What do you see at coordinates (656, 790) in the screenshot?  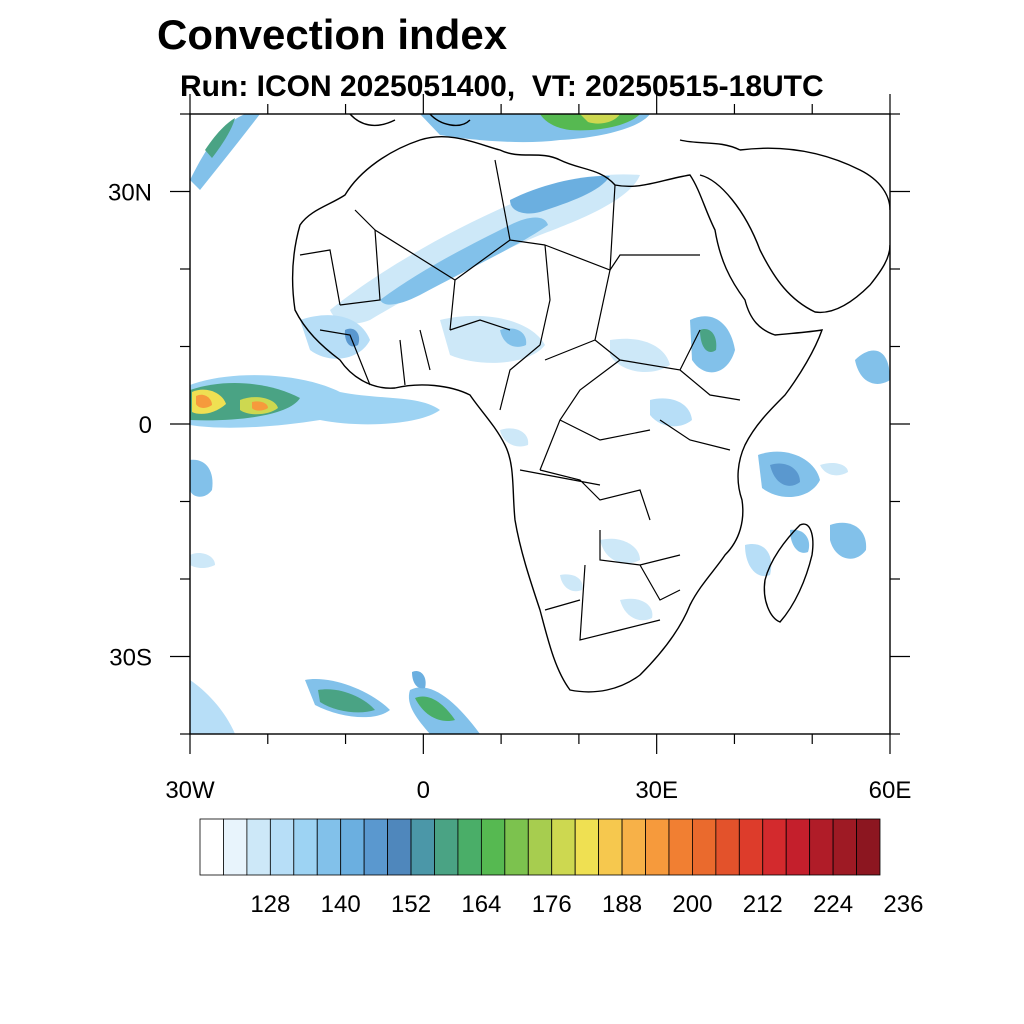 I see `x-tick-label: 30E` at bounding box center [656, 790].